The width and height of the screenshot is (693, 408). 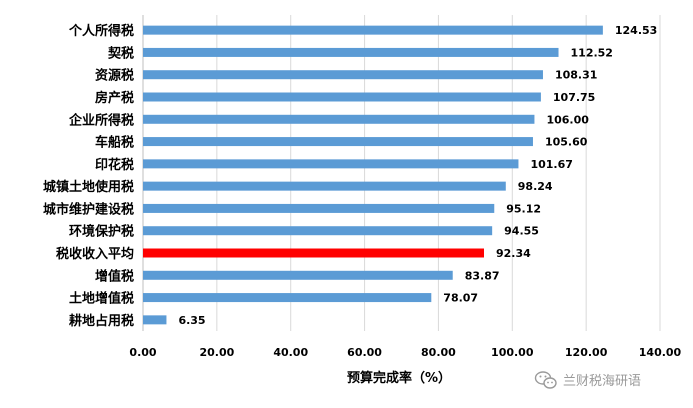 I want to click on category-label: 城市维护建设税, so click(x=88, y=209).